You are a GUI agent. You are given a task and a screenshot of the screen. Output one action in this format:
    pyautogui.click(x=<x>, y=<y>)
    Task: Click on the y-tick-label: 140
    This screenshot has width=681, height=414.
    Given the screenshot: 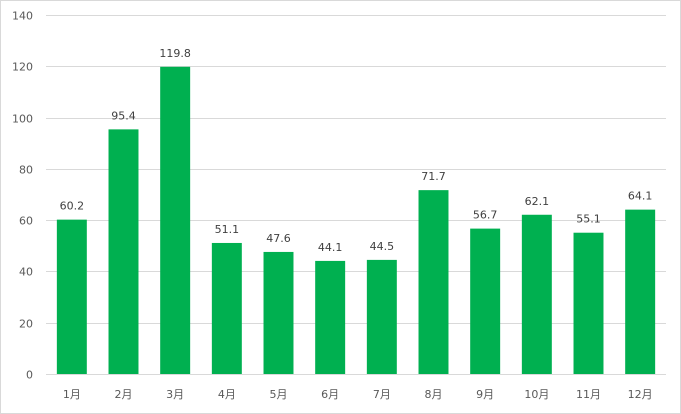 What is the action you would take?
    pyautogui.click(x=22, y=16)
    